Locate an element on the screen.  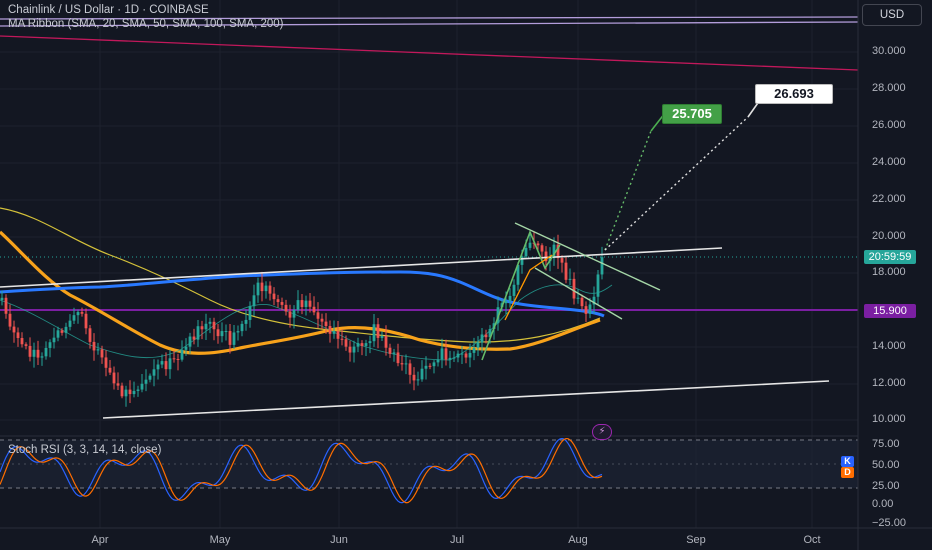
target-green-label: 25.705 is located at coordinates (692, 114).